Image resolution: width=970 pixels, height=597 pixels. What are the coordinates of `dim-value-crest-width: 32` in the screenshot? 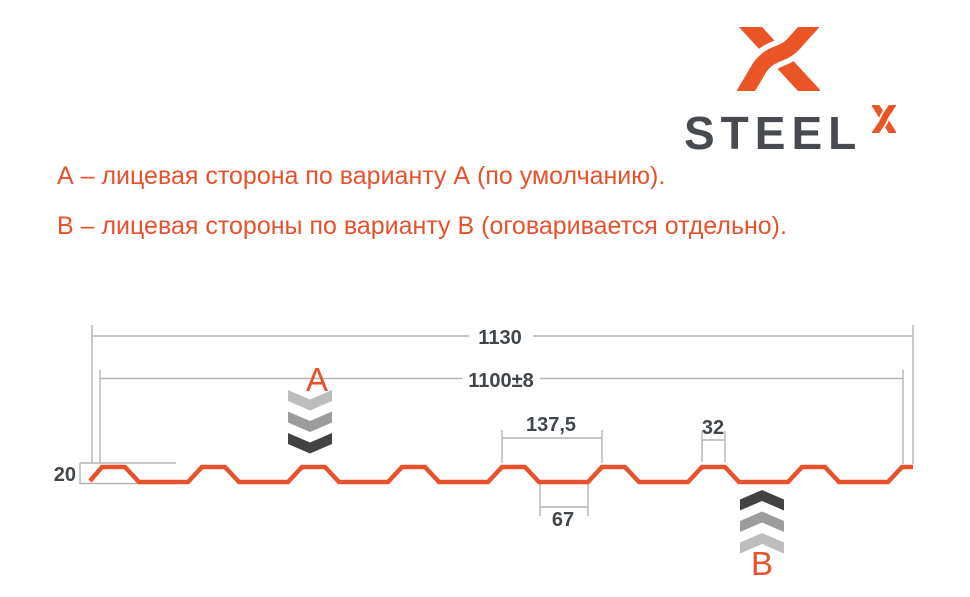 It's located at (713, 428).